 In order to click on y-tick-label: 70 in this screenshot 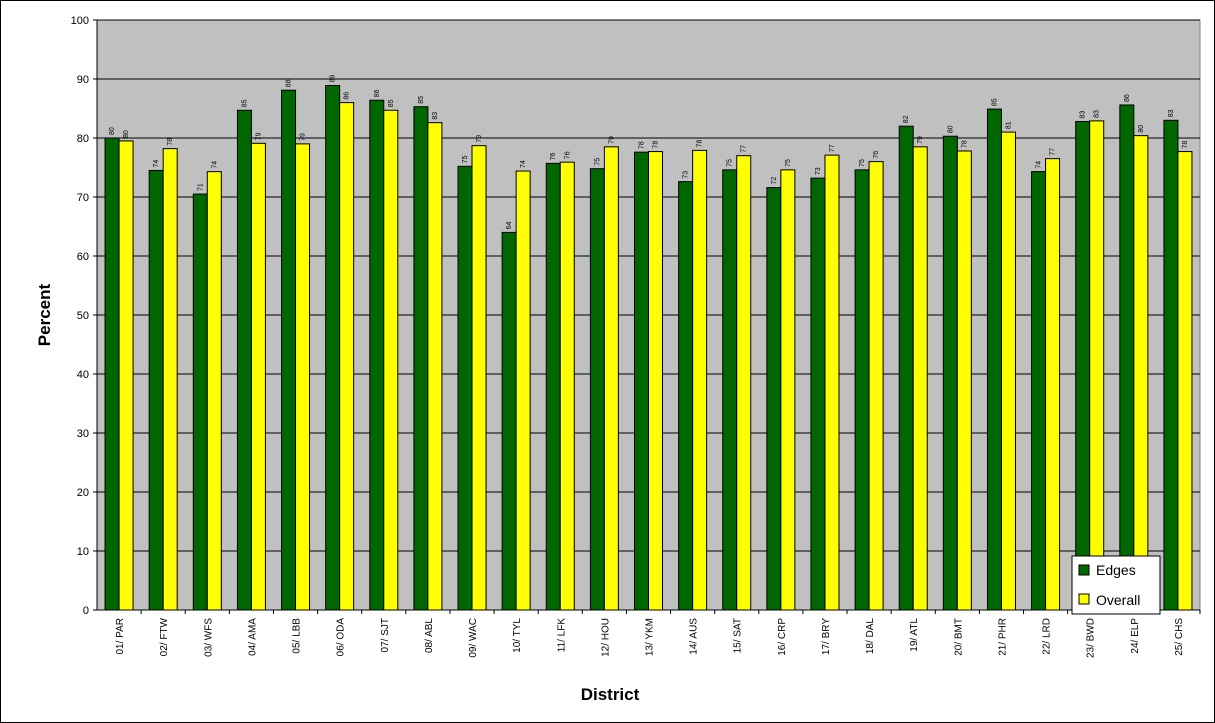, I will do `click(83, 198)`.